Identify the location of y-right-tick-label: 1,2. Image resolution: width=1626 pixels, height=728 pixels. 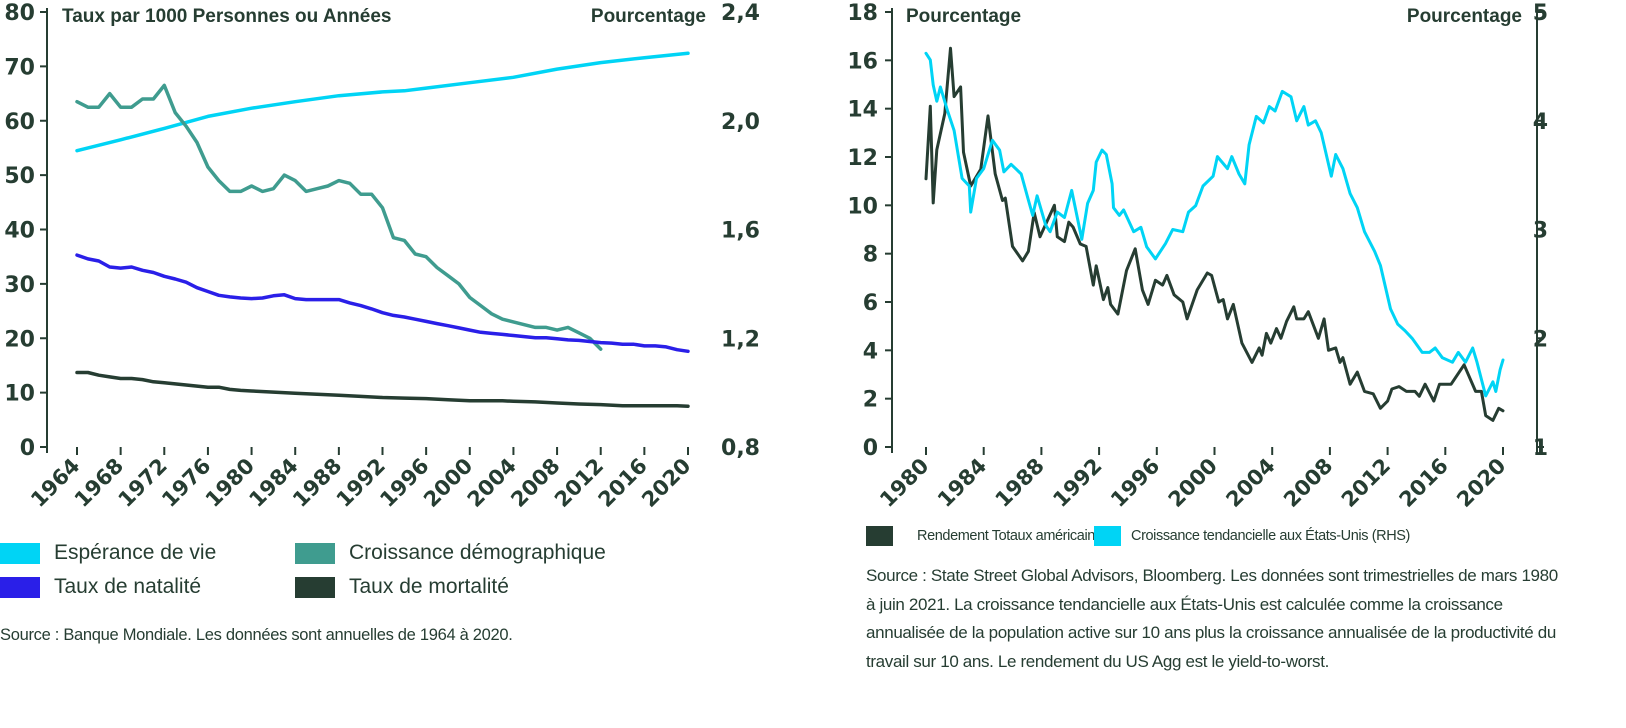
(740, 339).